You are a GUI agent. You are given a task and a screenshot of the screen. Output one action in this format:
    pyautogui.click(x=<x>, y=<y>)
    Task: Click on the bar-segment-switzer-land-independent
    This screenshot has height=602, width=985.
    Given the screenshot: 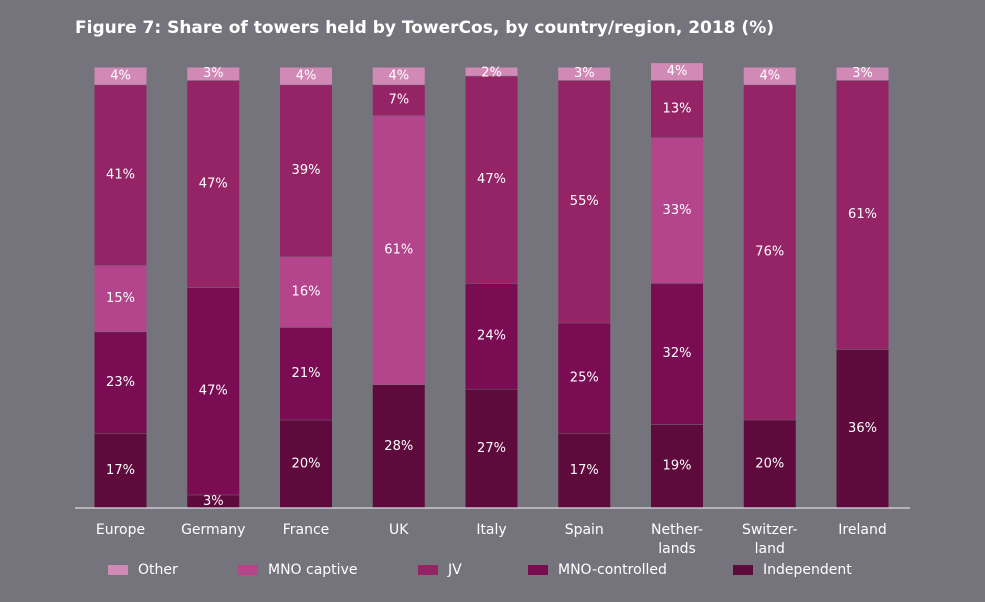 What is the action you would take?
    pyautogui.click(x=769, y=463)
    